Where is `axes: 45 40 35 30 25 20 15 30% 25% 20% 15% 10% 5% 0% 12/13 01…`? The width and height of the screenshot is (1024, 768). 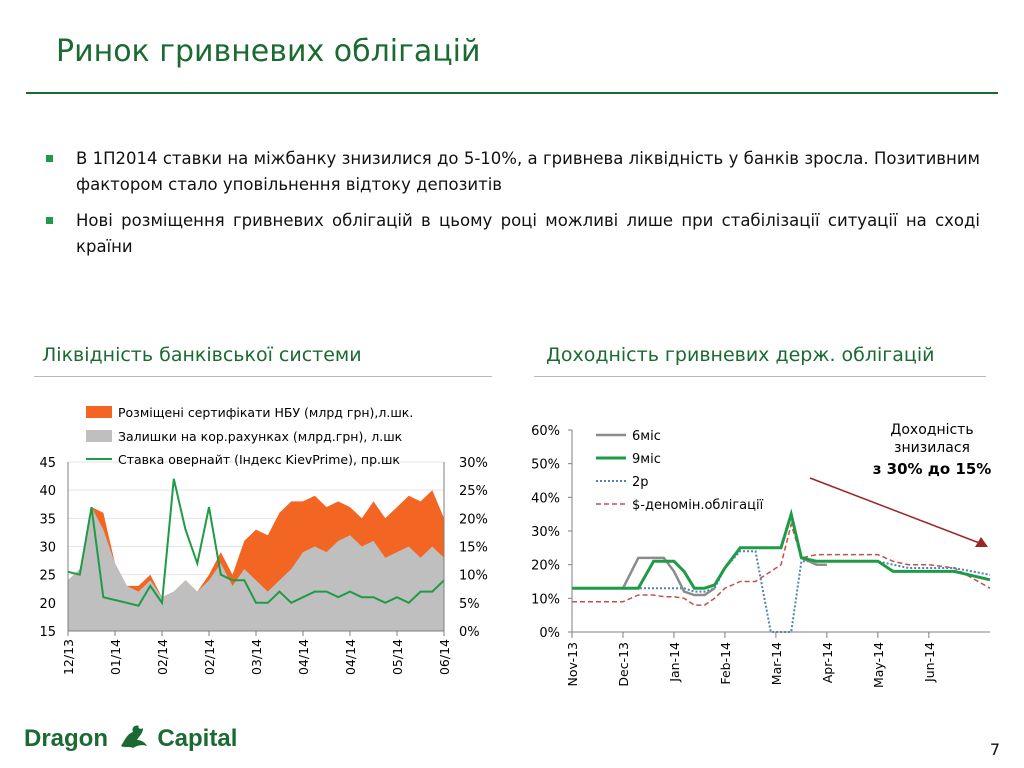
axes: 45 40 35 30 25 20 15 30% 25% 20% 15% 10% 5% 0% 12/13 01… is located at coordinates (263, 565).